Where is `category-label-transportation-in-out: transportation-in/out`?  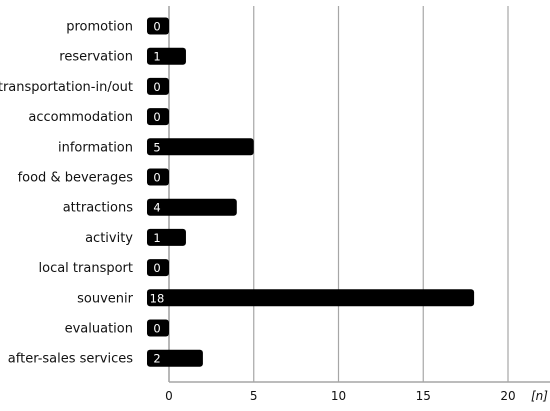
category-label-transportation-in-out: transportation-in/out is located at coordinates (66, 87).